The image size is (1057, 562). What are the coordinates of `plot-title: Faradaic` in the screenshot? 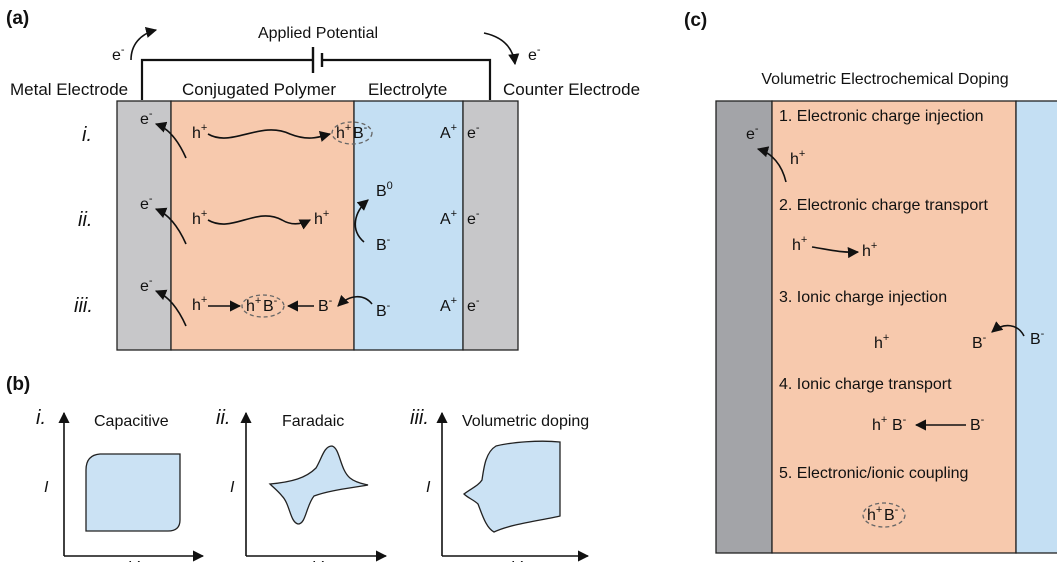 It's located at (313, 421).